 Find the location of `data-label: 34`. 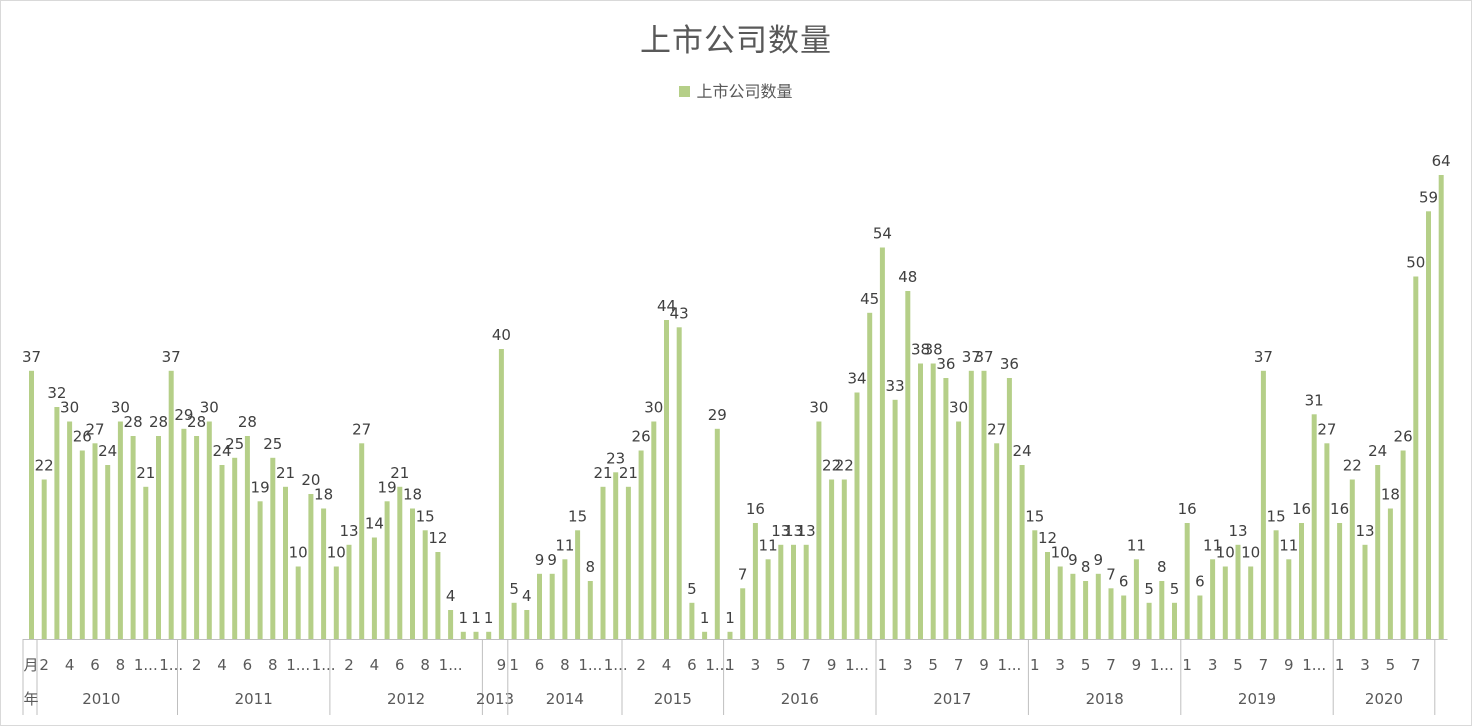

data-label: 34 is located at coordinates (856, 379).